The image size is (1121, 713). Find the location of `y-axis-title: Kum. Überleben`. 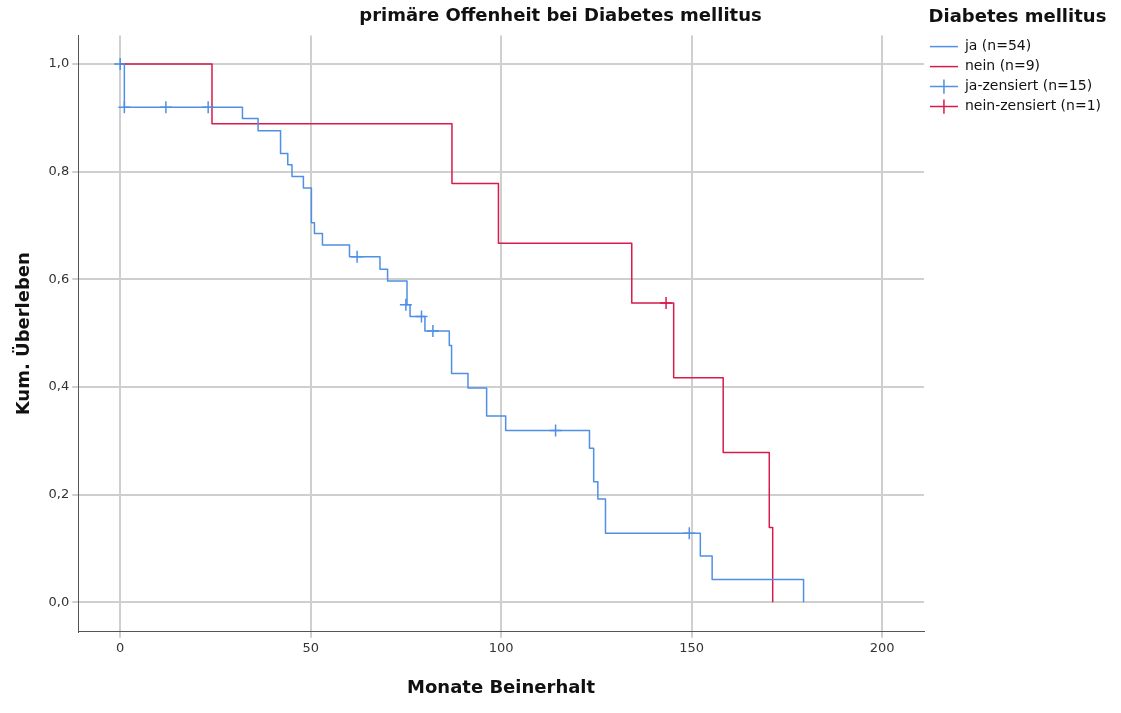

y-axis-title: Kum. Überleben is located at coordinates (23, 334).